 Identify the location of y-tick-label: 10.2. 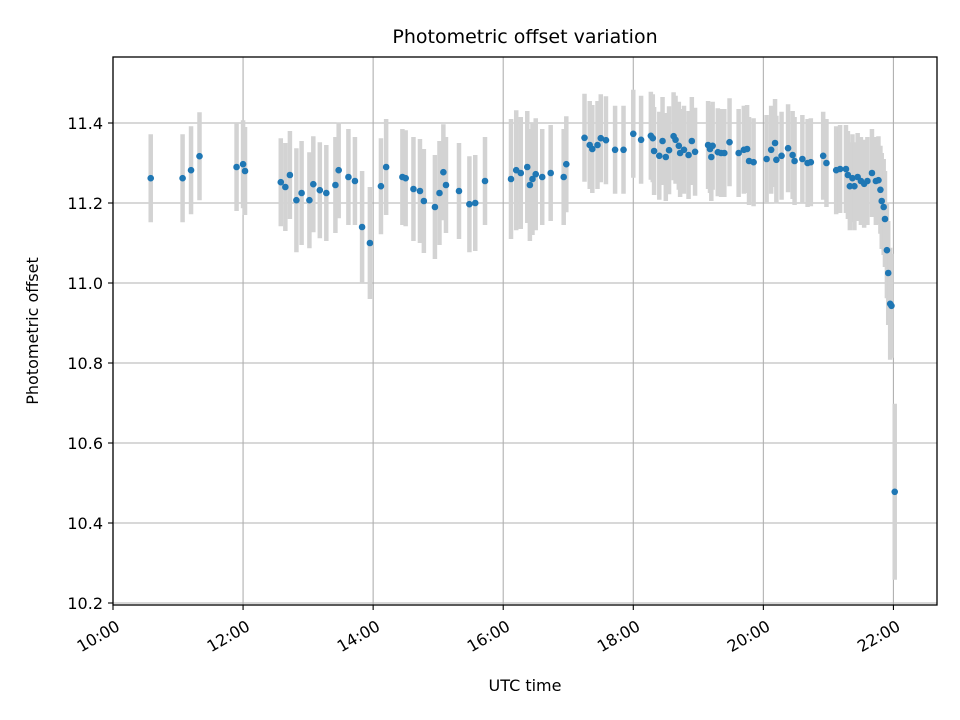
(85, 603).